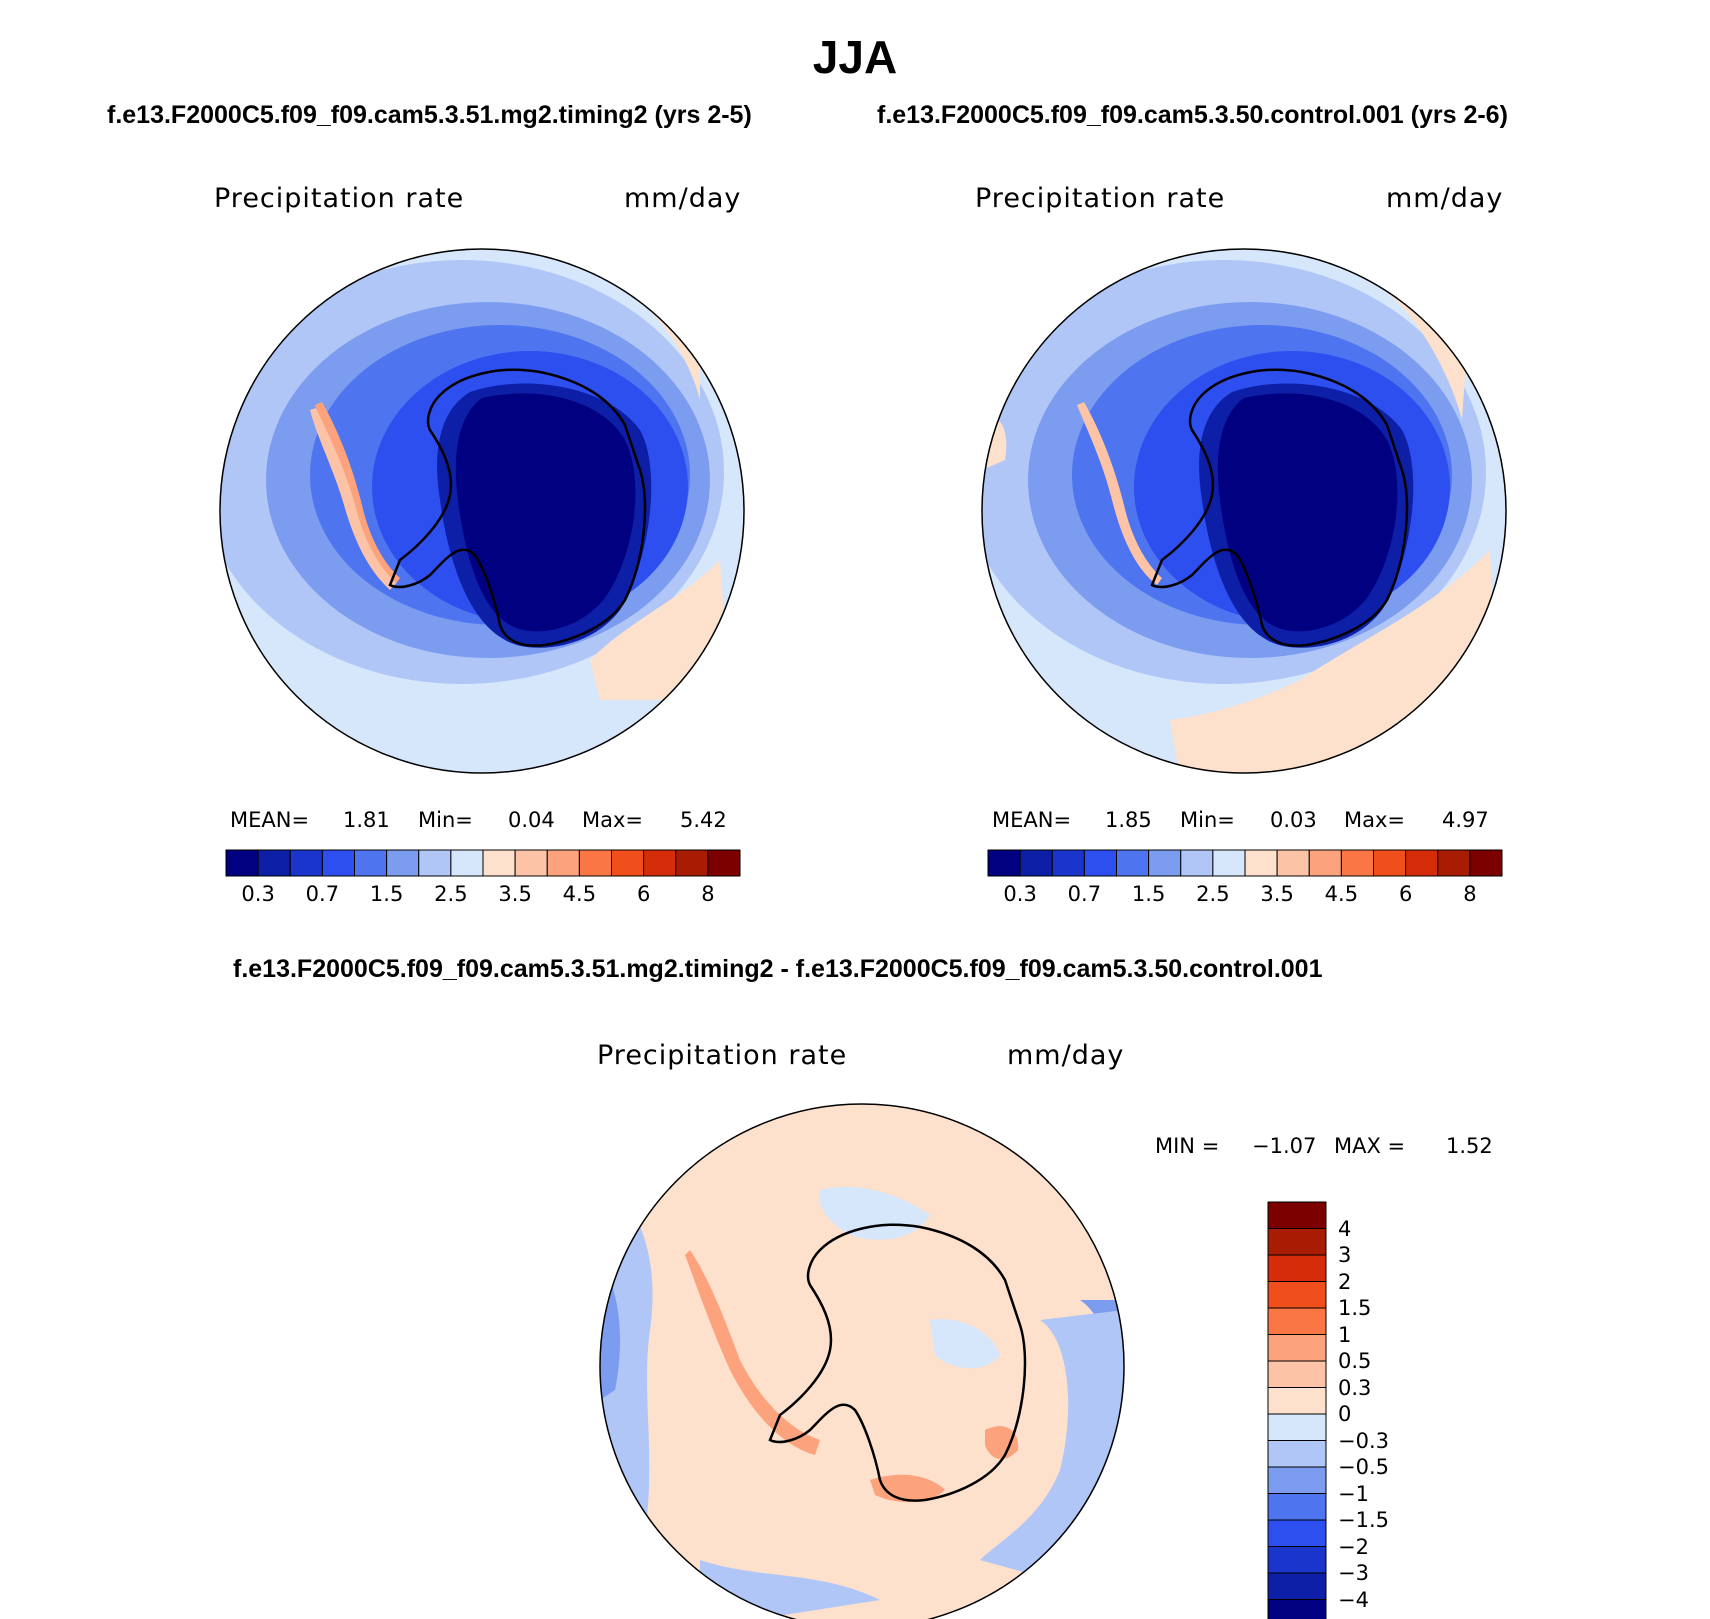 This screenshot has height=1619, width=1710. Describe the element at coordinates (1277, 894) in the screenshot. I see `panel2-colorbar-tick-label: 3.5` at that location.